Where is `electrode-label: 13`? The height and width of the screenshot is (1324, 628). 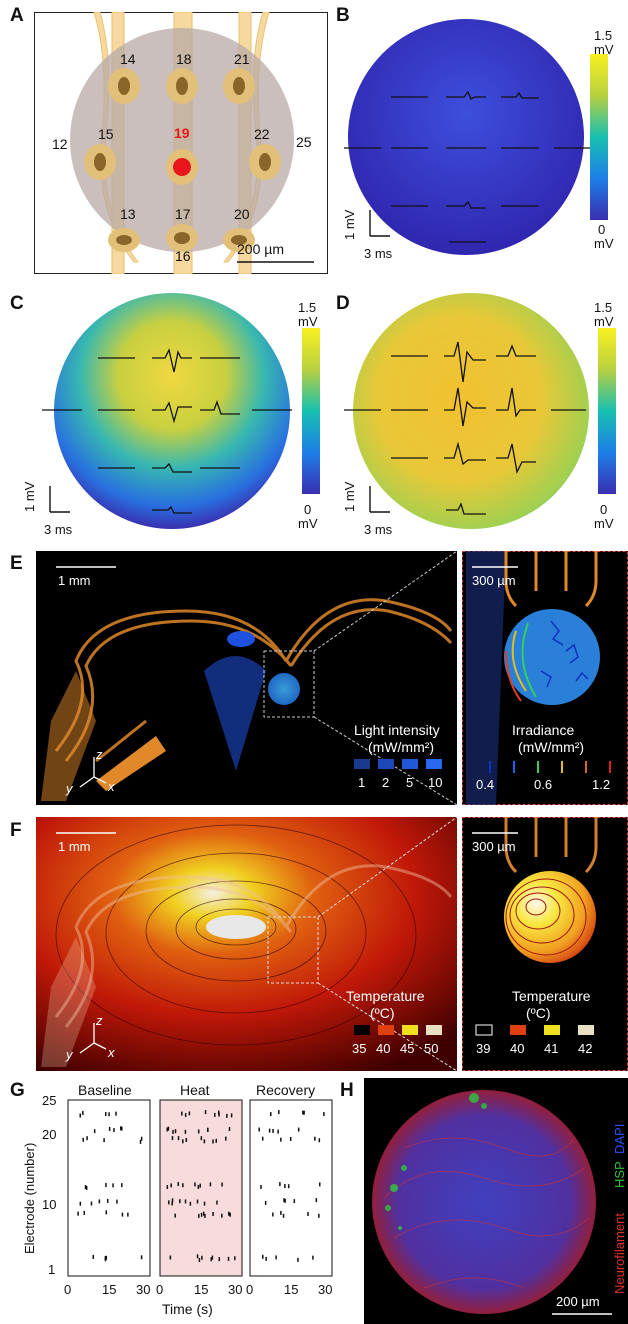 electrode-label: 13 is located at coordinates (128, 214).